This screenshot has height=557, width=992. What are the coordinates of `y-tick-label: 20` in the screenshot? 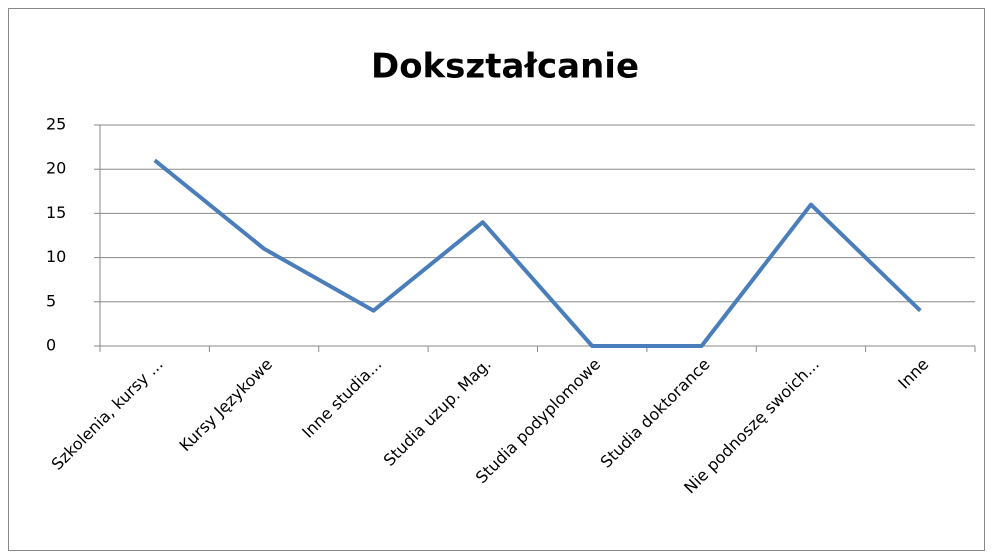 It's located at (56, 168).